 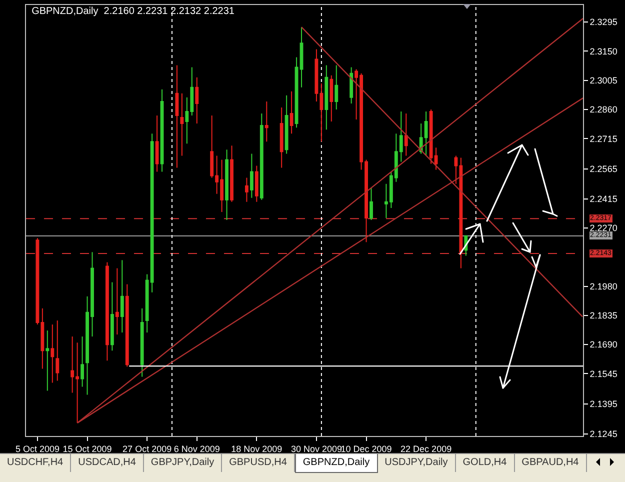 What do you see at coordinates (604, 373) in the screenshot?
I see `y-tick-label: 2.1545` at bounding box center [604, 373].